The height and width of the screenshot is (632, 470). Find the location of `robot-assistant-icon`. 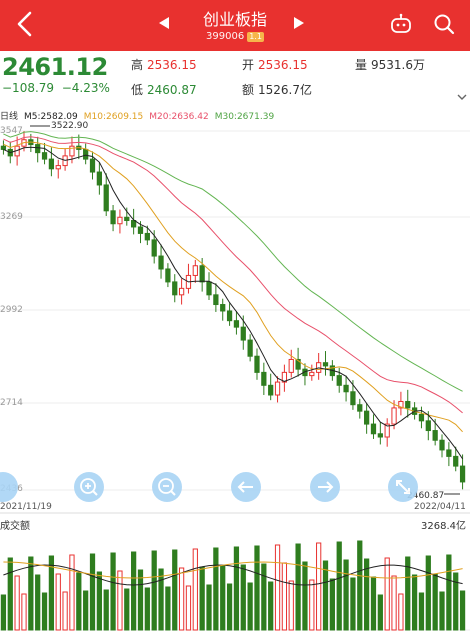

robot-assistant-icon is located at coordinates (401, 24).